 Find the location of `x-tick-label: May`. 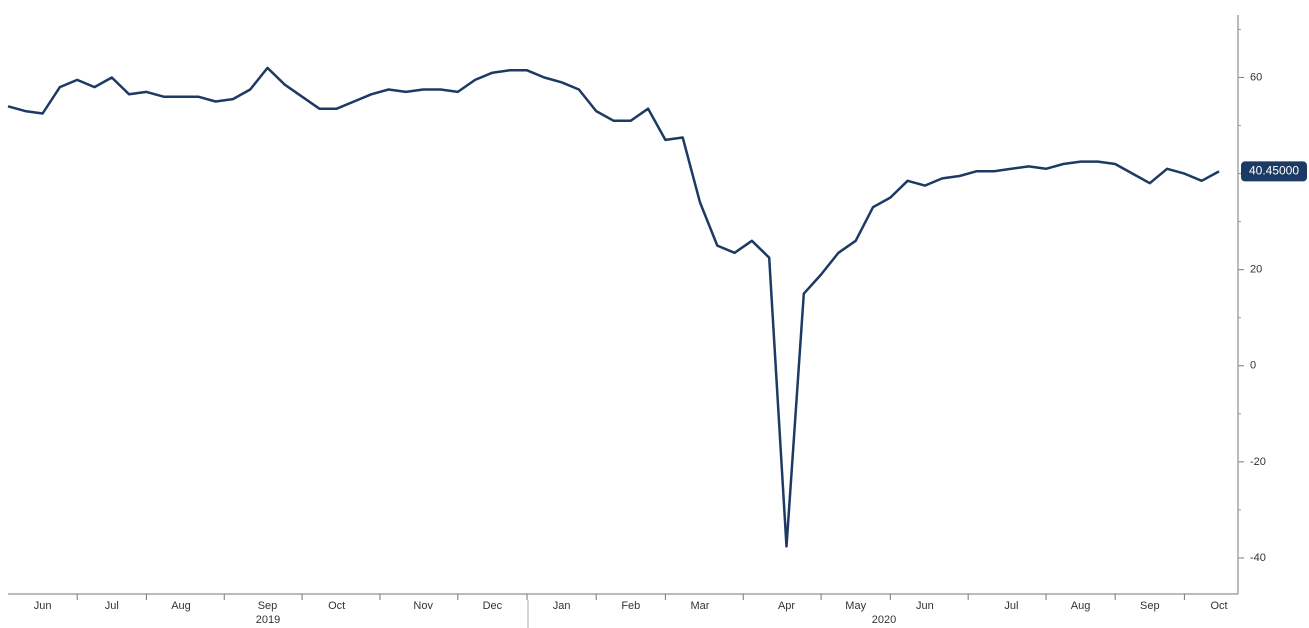

x-tick-label: May is located at coordinates (855, 606).